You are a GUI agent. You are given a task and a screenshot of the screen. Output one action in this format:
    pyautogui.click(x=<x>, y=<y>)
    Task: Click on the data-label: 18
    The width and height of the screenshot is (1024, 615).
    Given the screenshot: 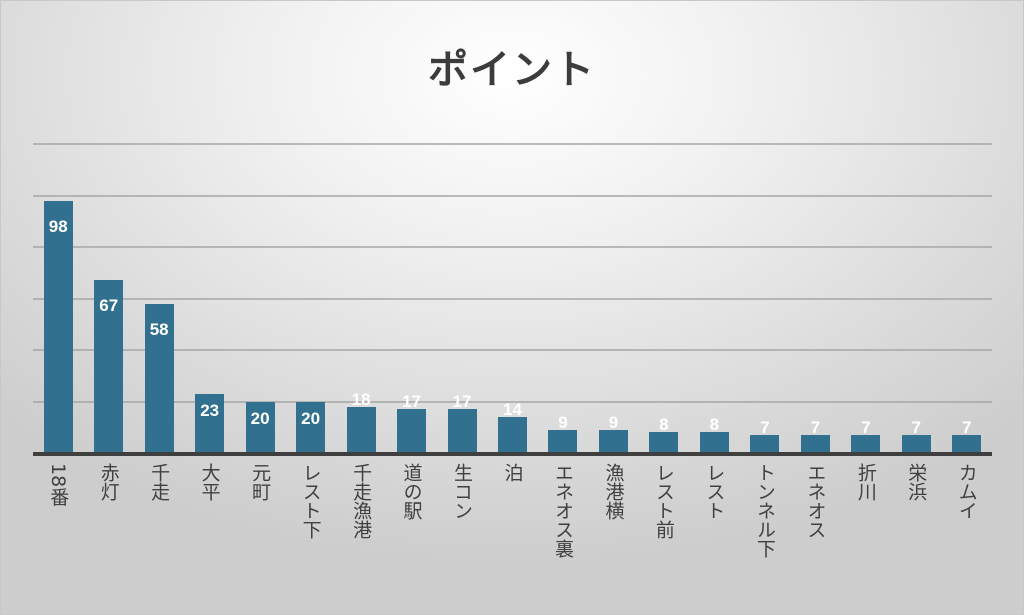 What is the action you would take?
    pyautogui.click(x=361, y=399)
    